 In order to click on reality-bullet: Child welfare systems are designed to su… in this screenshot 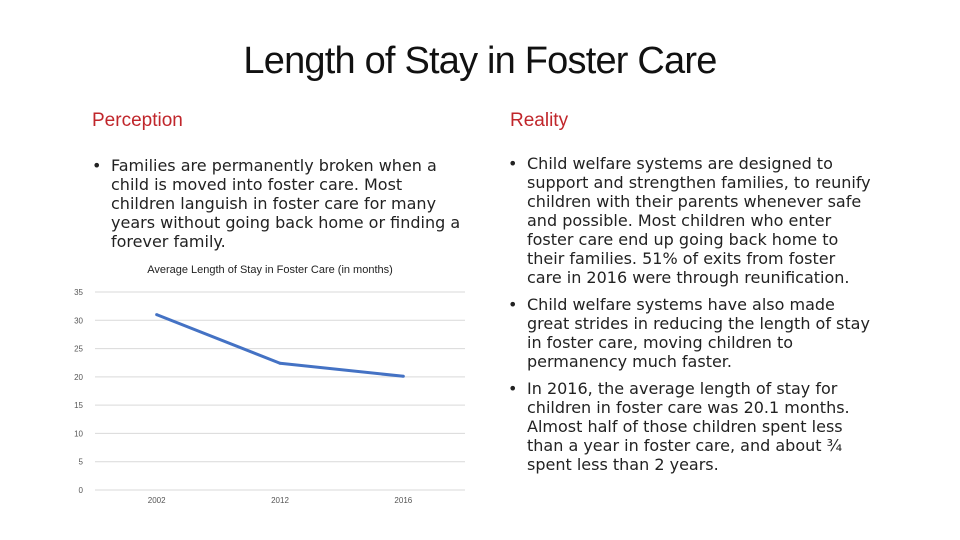, I will do `click(691, 220)`.